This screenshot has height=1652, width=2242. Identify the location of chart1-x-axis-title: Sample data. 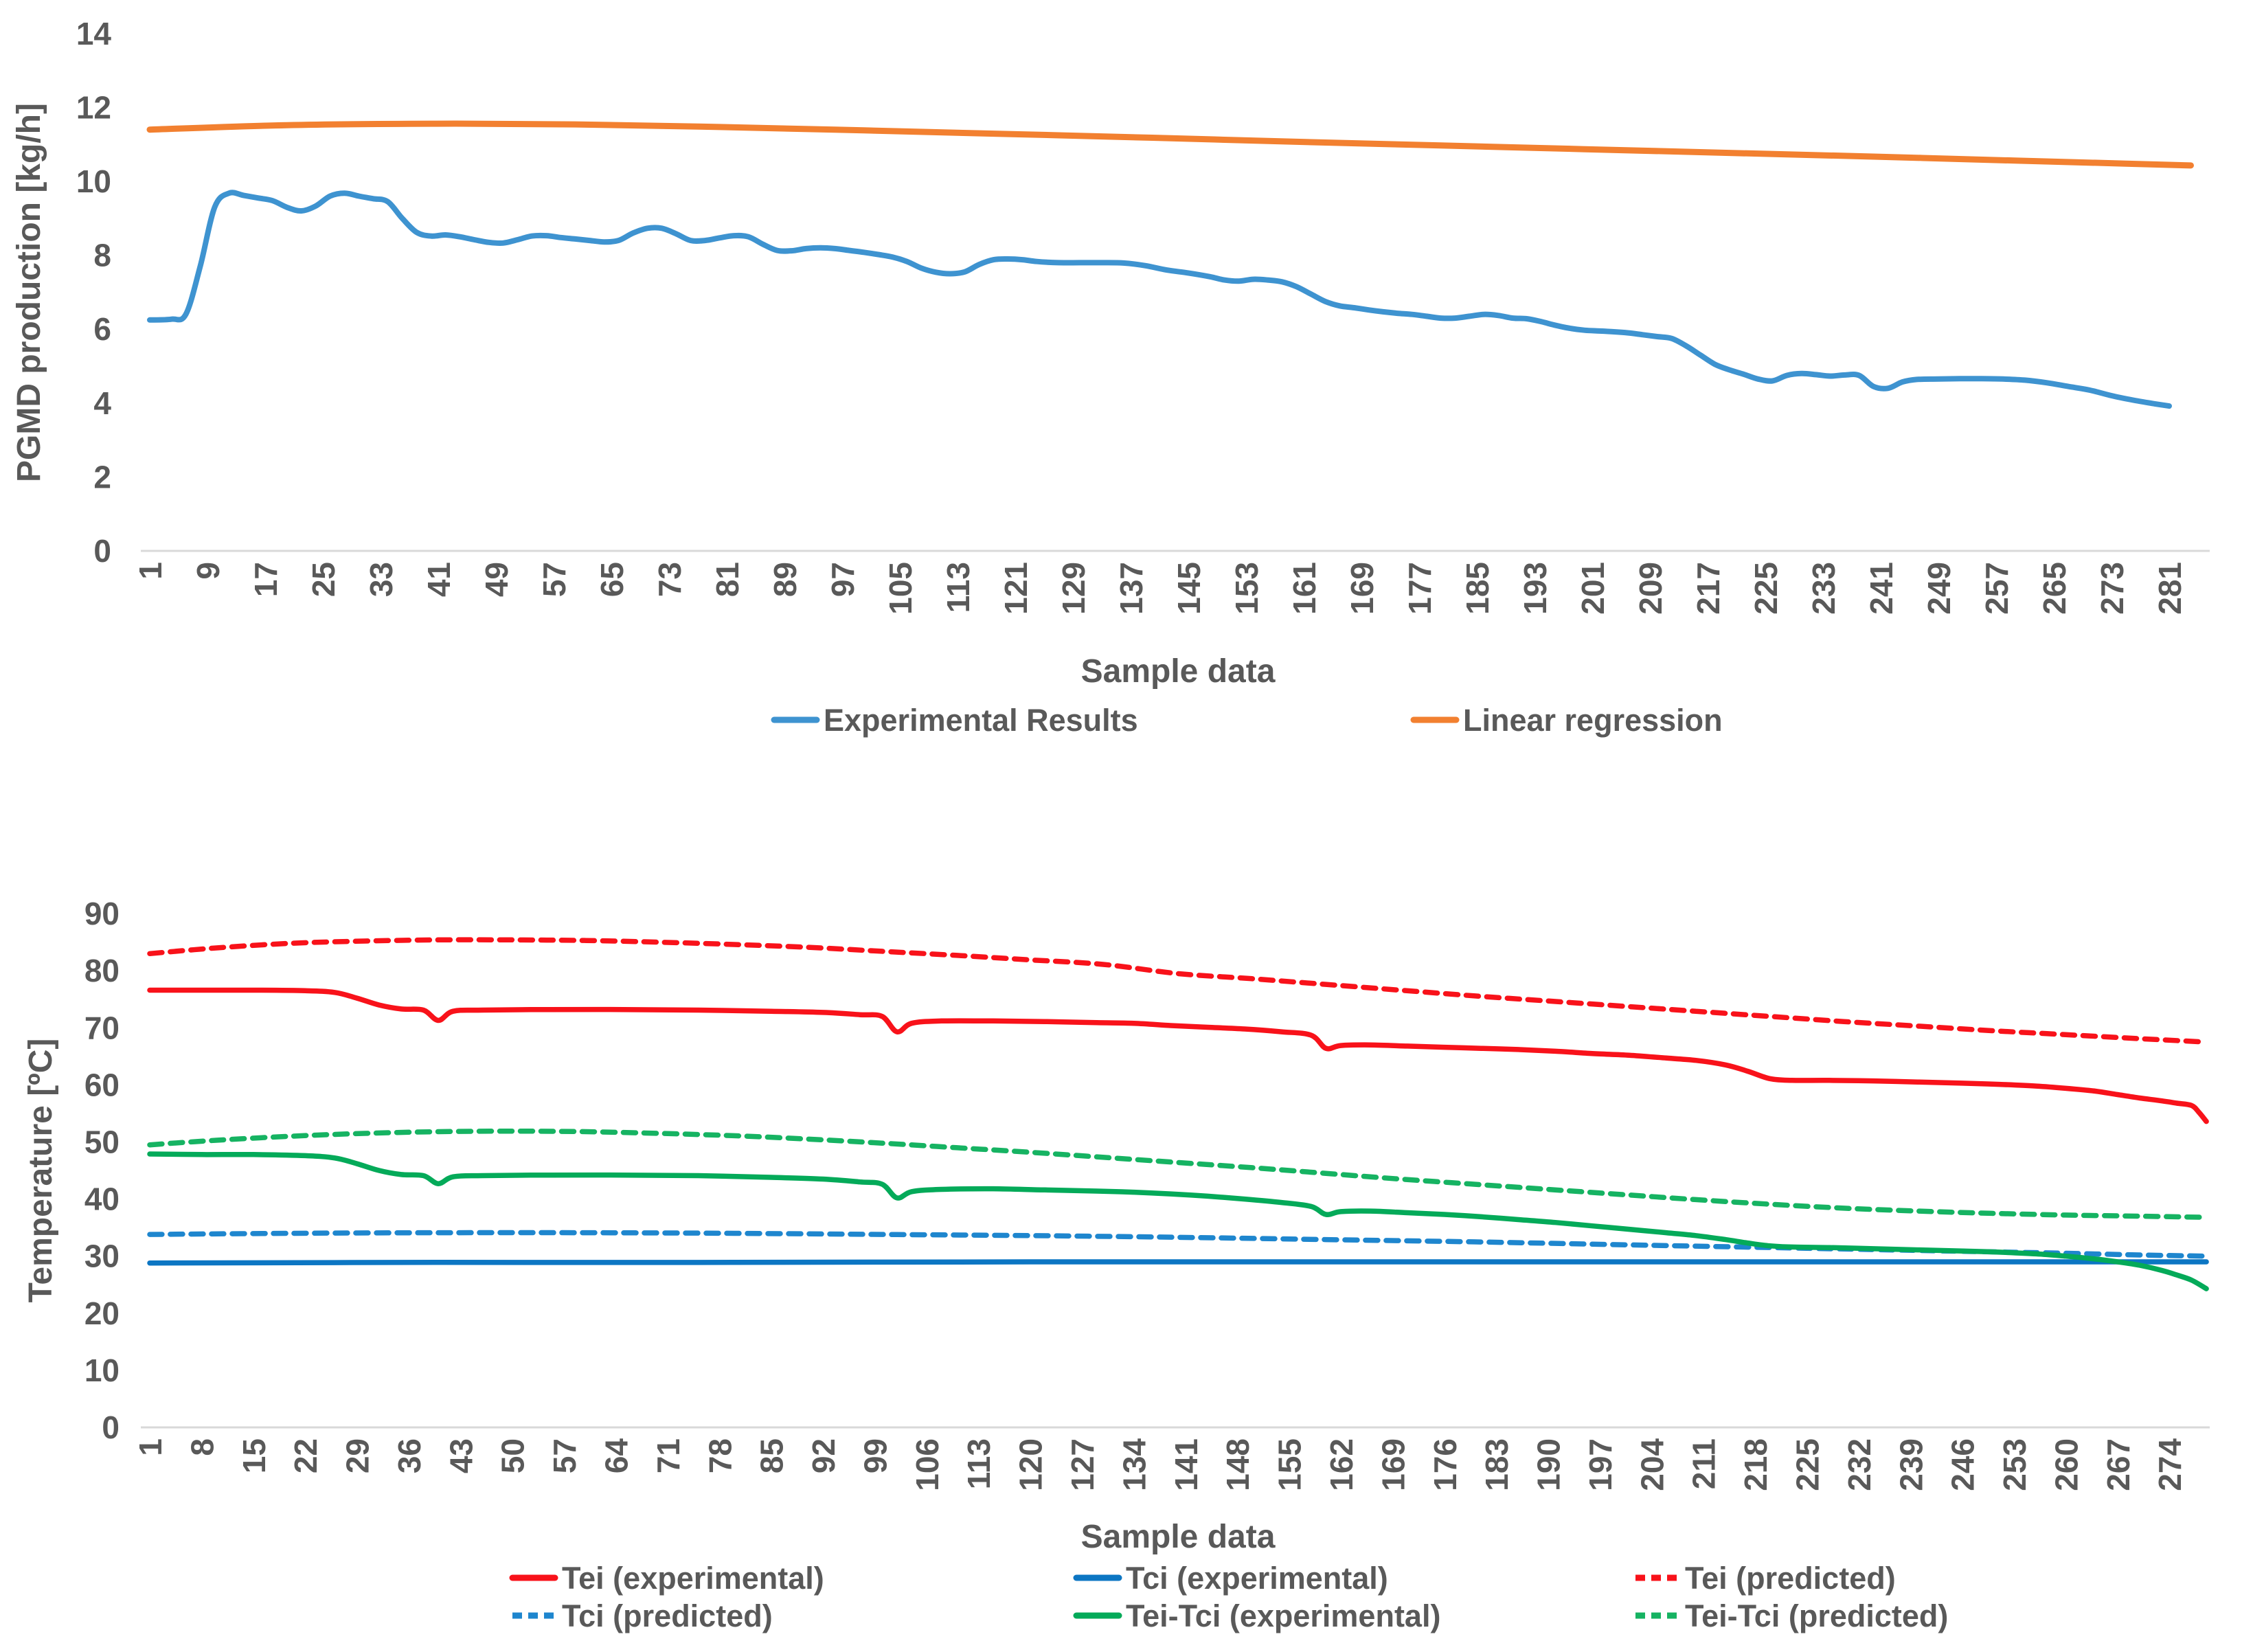
(1178, 671).